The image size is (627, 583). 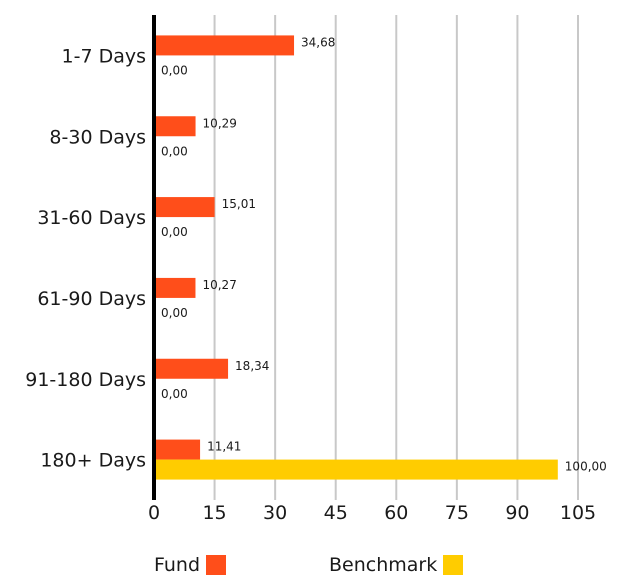 What do you see at coordinates (216, 565) in the screenshot?
I see `legend-fund-swatch` at bounding box center [216, 565].